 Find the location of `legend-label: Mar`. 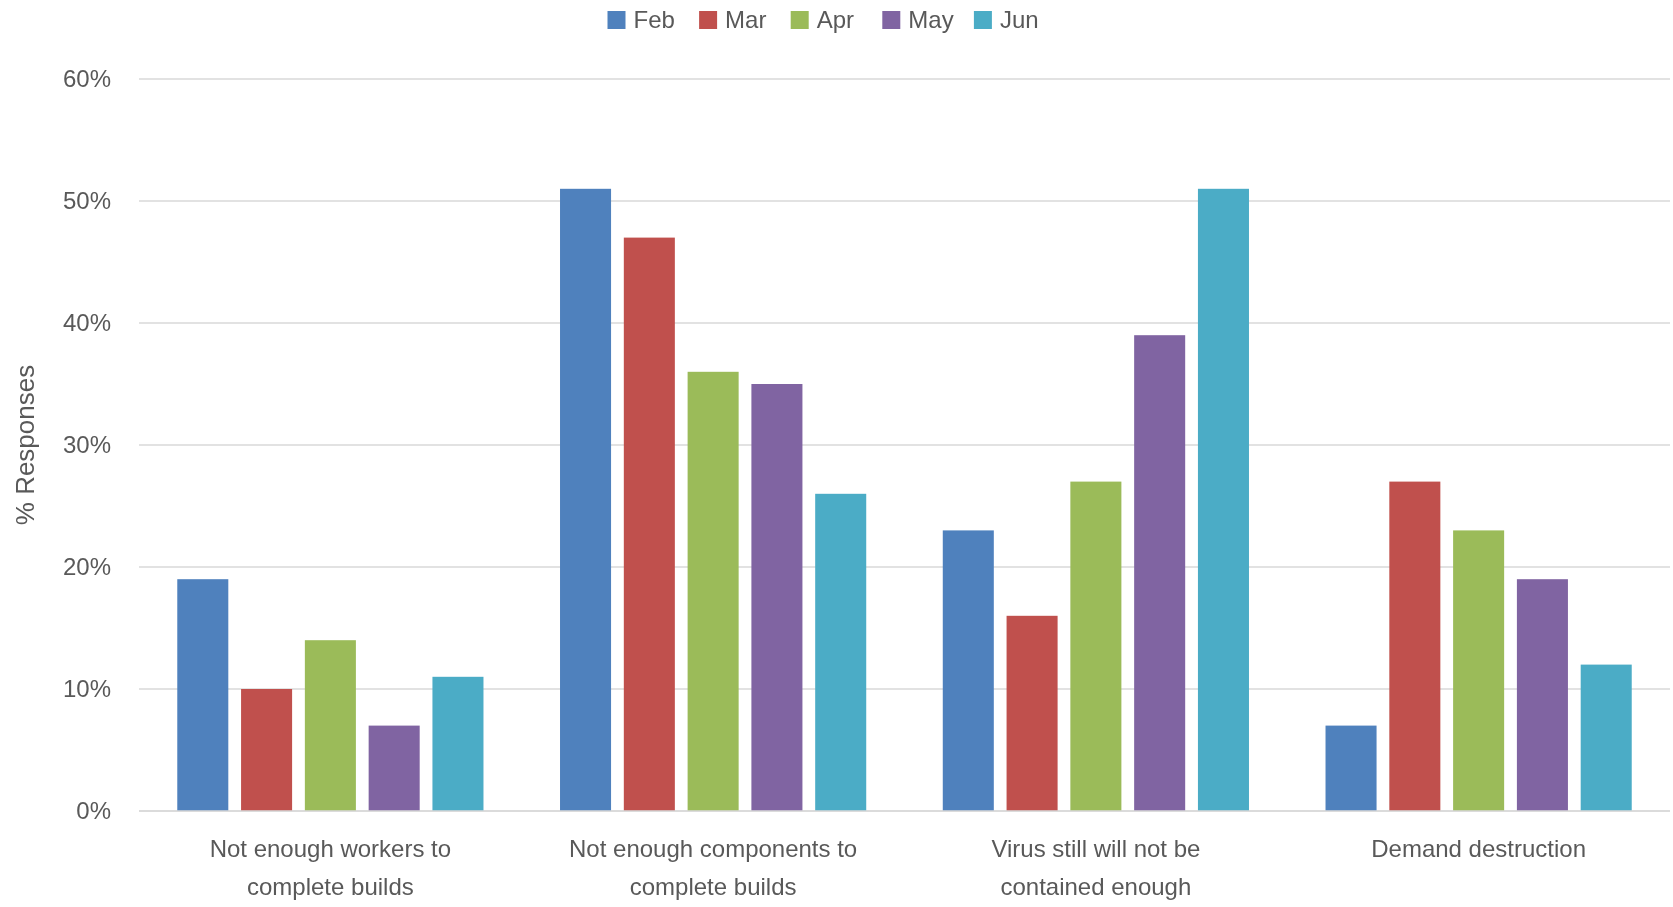

legend-label: Mar is located at coordinates (746, 20).